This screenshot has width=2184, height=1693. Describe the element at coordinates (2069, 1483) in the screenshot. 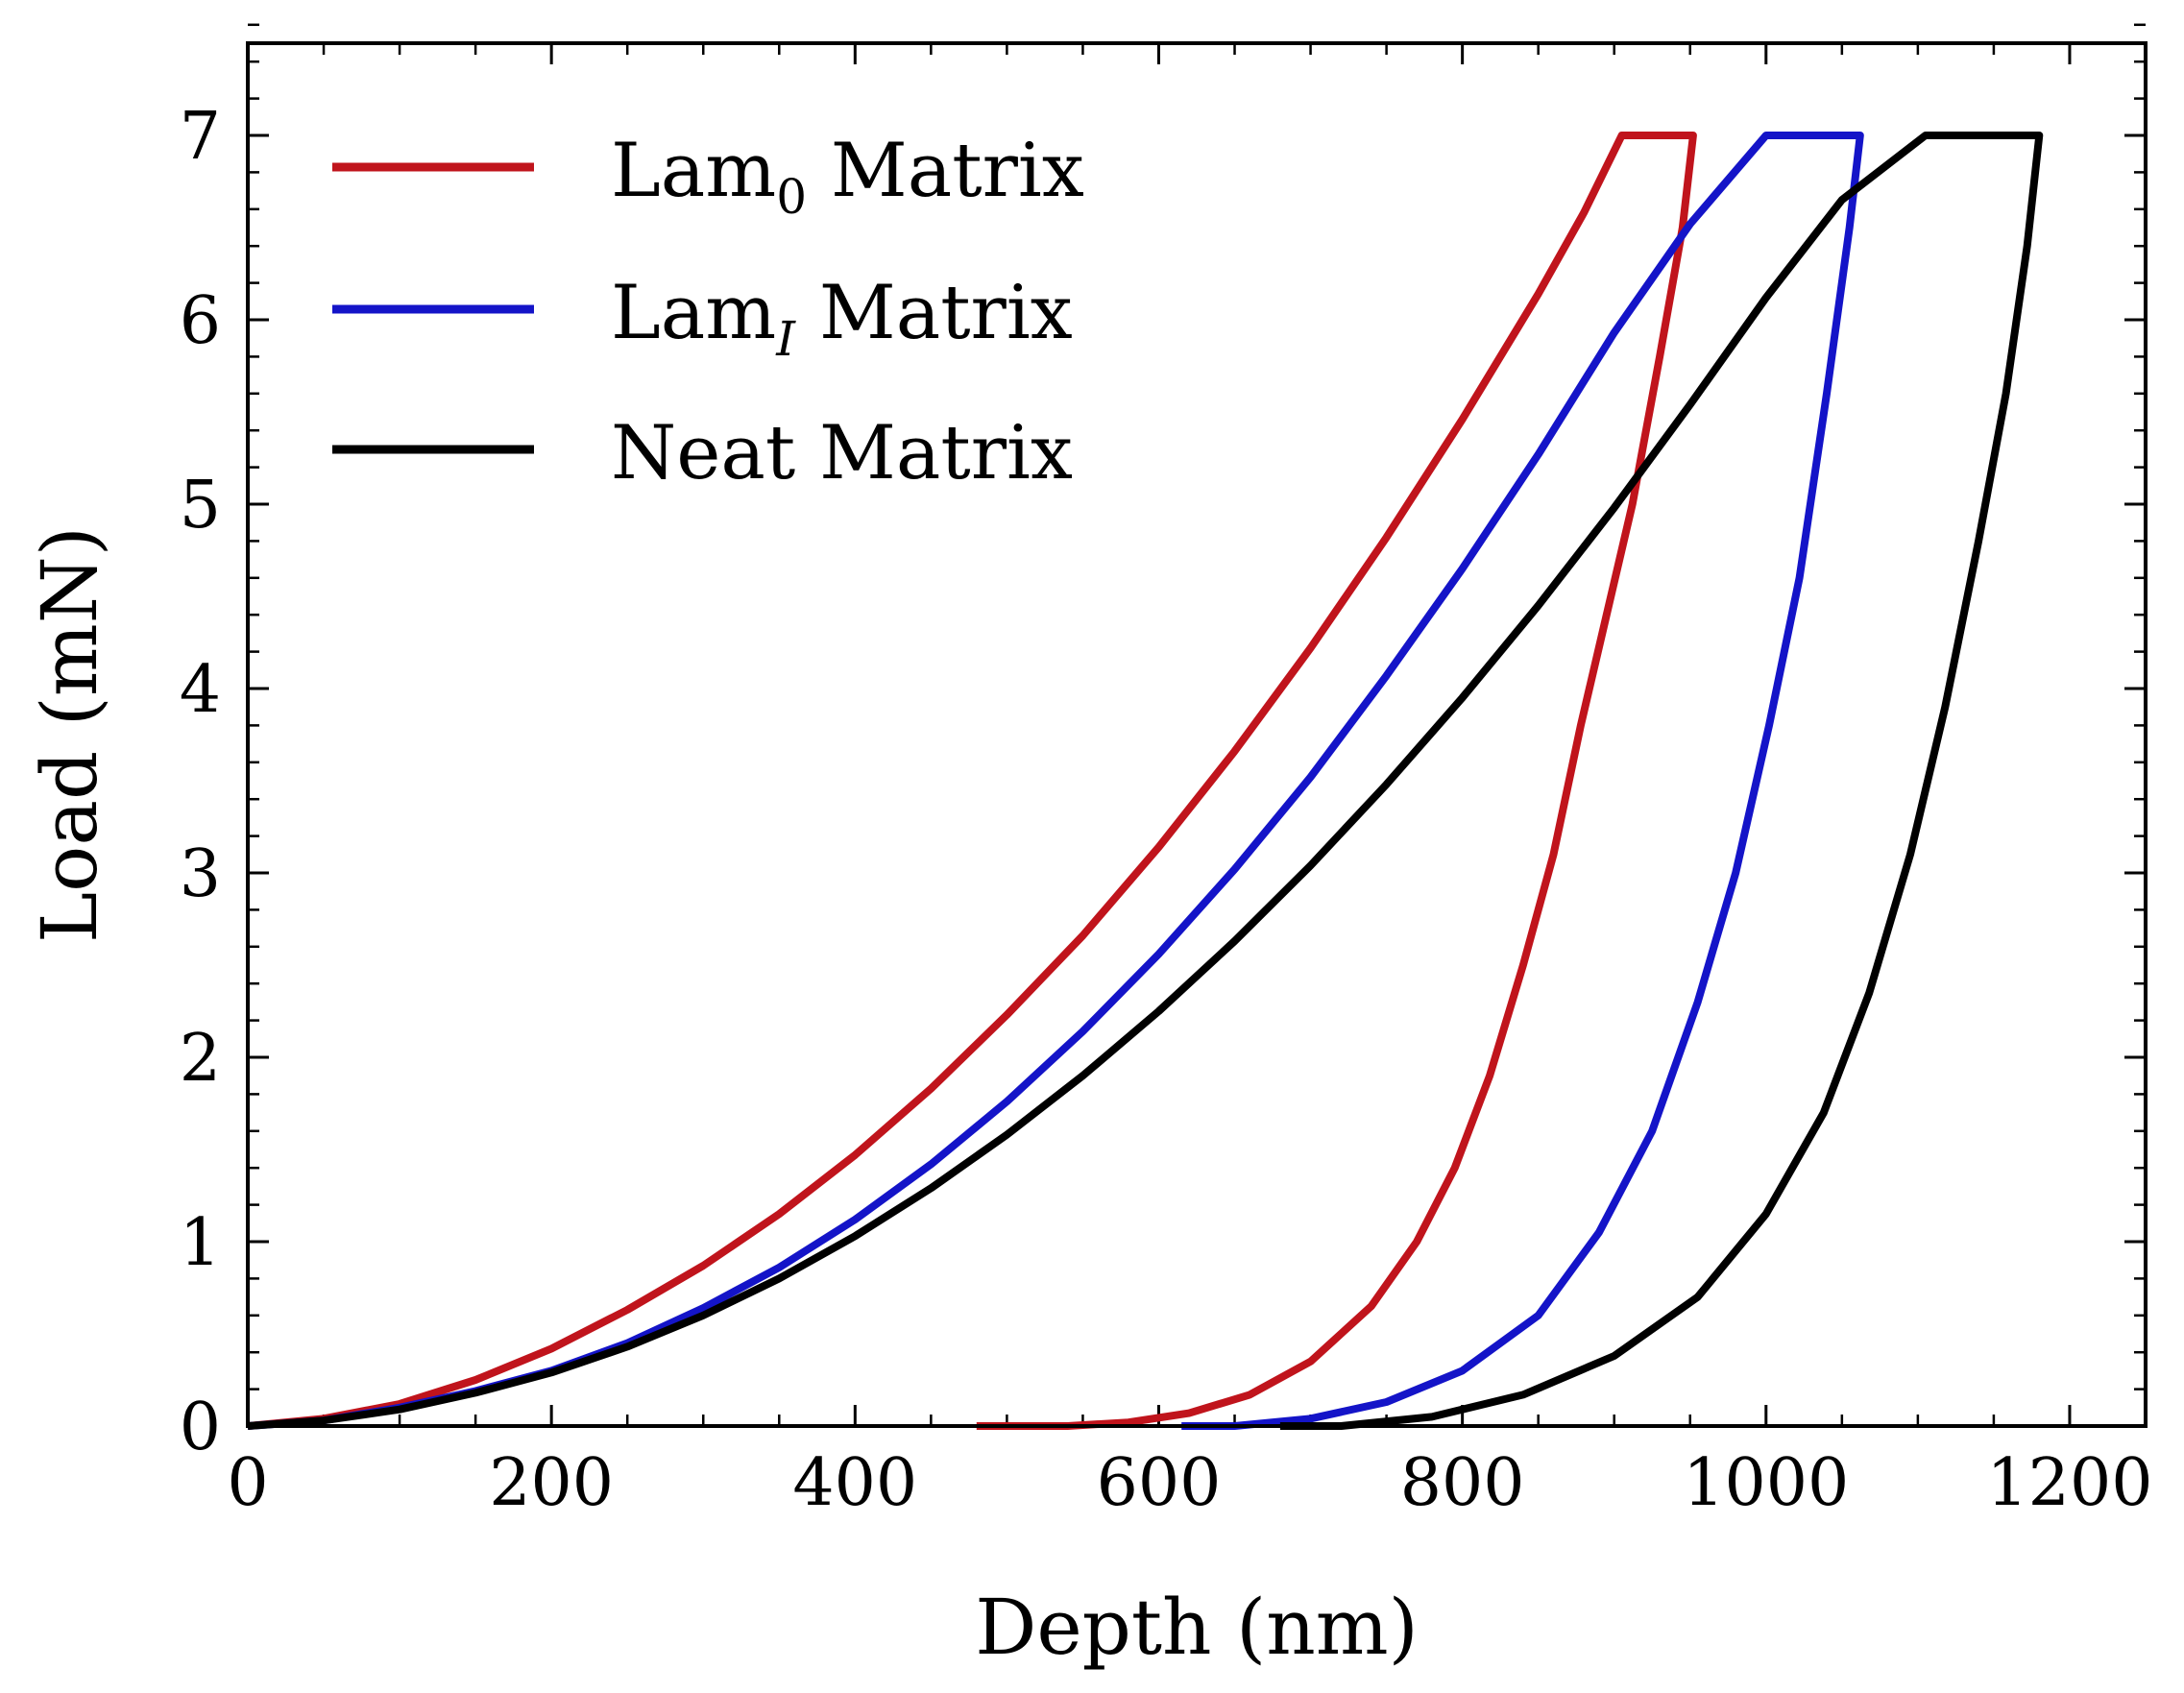

I see `x-tick-label: 1200` at that location.